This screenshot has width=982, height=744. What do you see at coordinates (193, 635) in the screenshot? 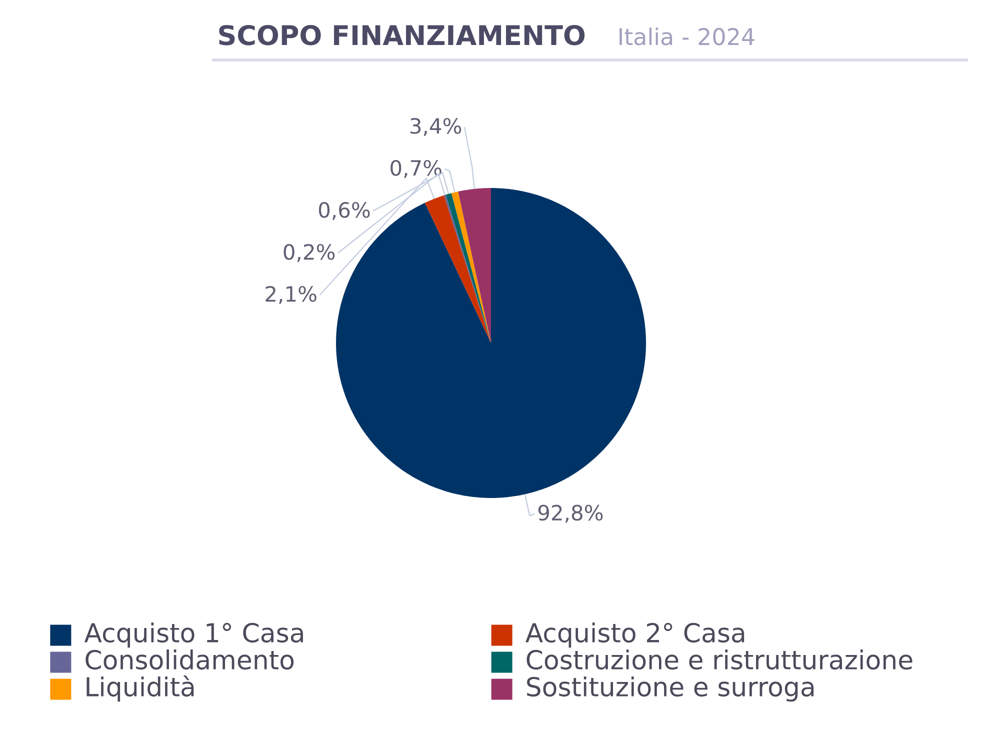
I see `legend-label: Acquisto 1° Casa` at bounding box center [193, 635].